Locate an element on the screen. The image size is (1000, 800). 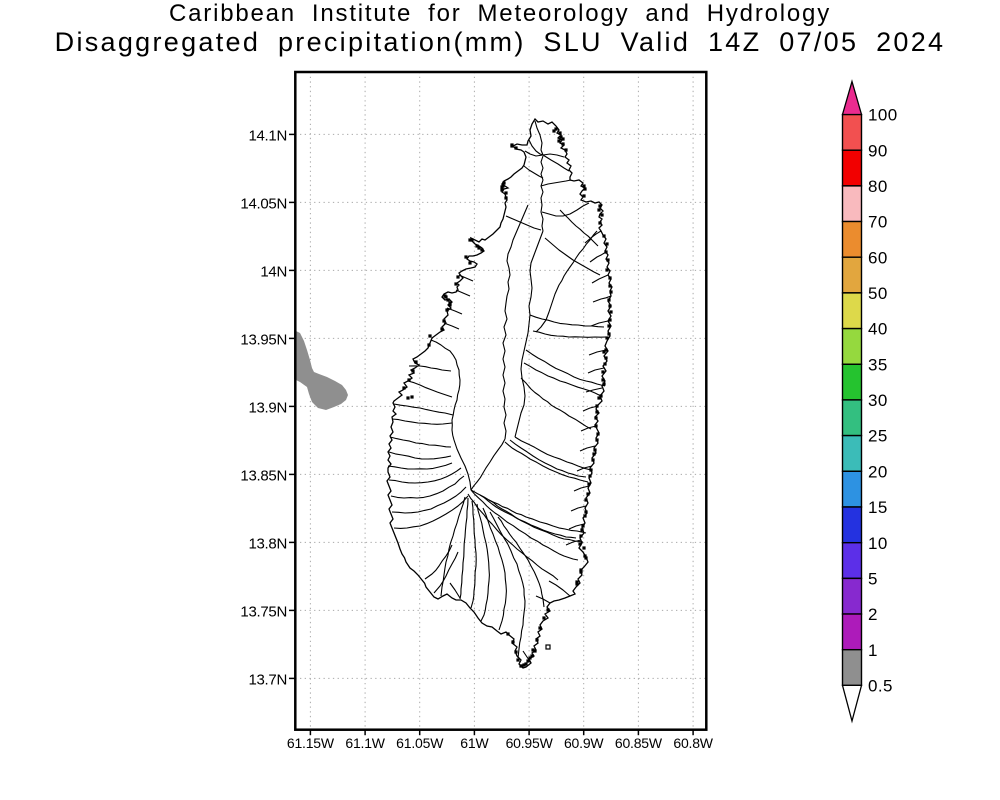
svg-text: 2 is located at coordinates (873, 614).